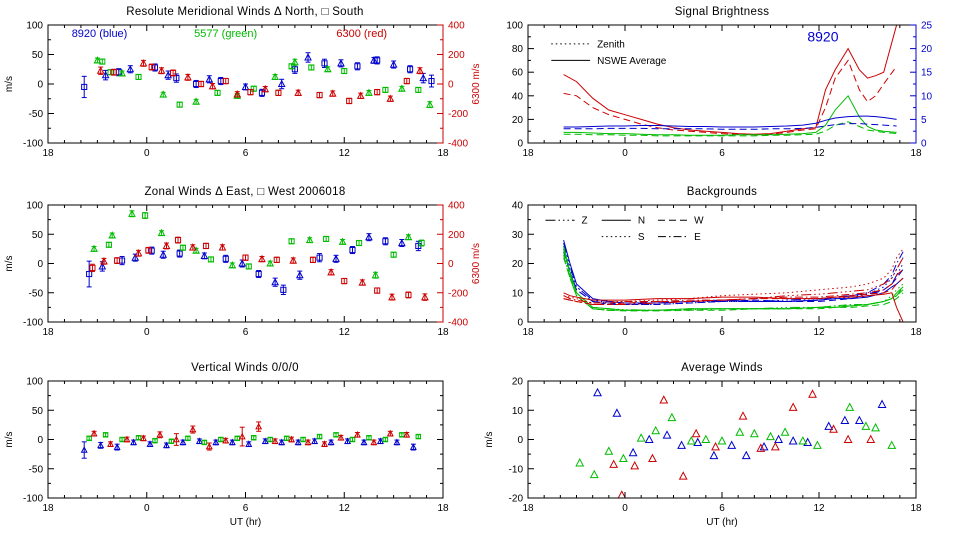 This screenshot has height=540, width=960. What do you see at coordinates (100, 34) in the screenshot?
I see `annotation: 8920 (blue)` at bounding box center [100, 34].